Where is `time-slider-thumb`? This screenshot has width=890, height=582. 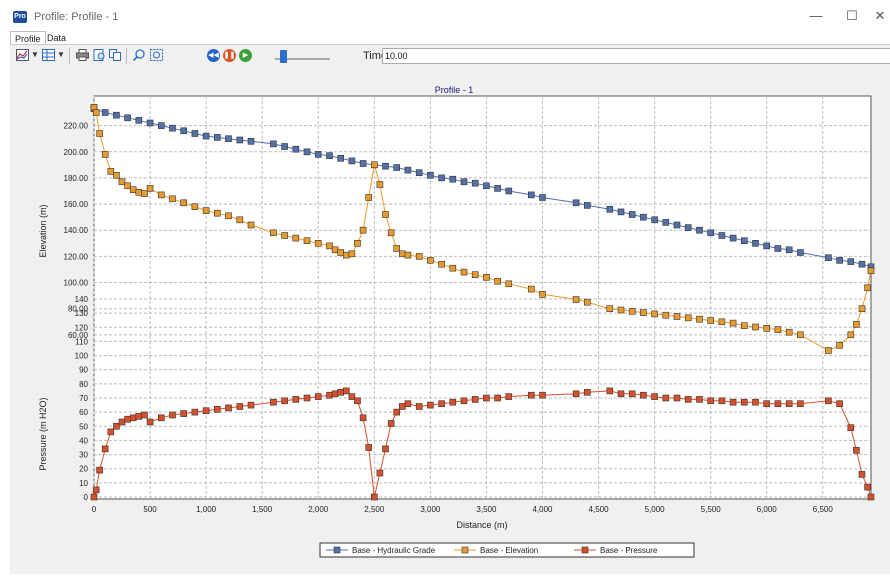
time-slider-thumb is located at coordinates (283, 56).